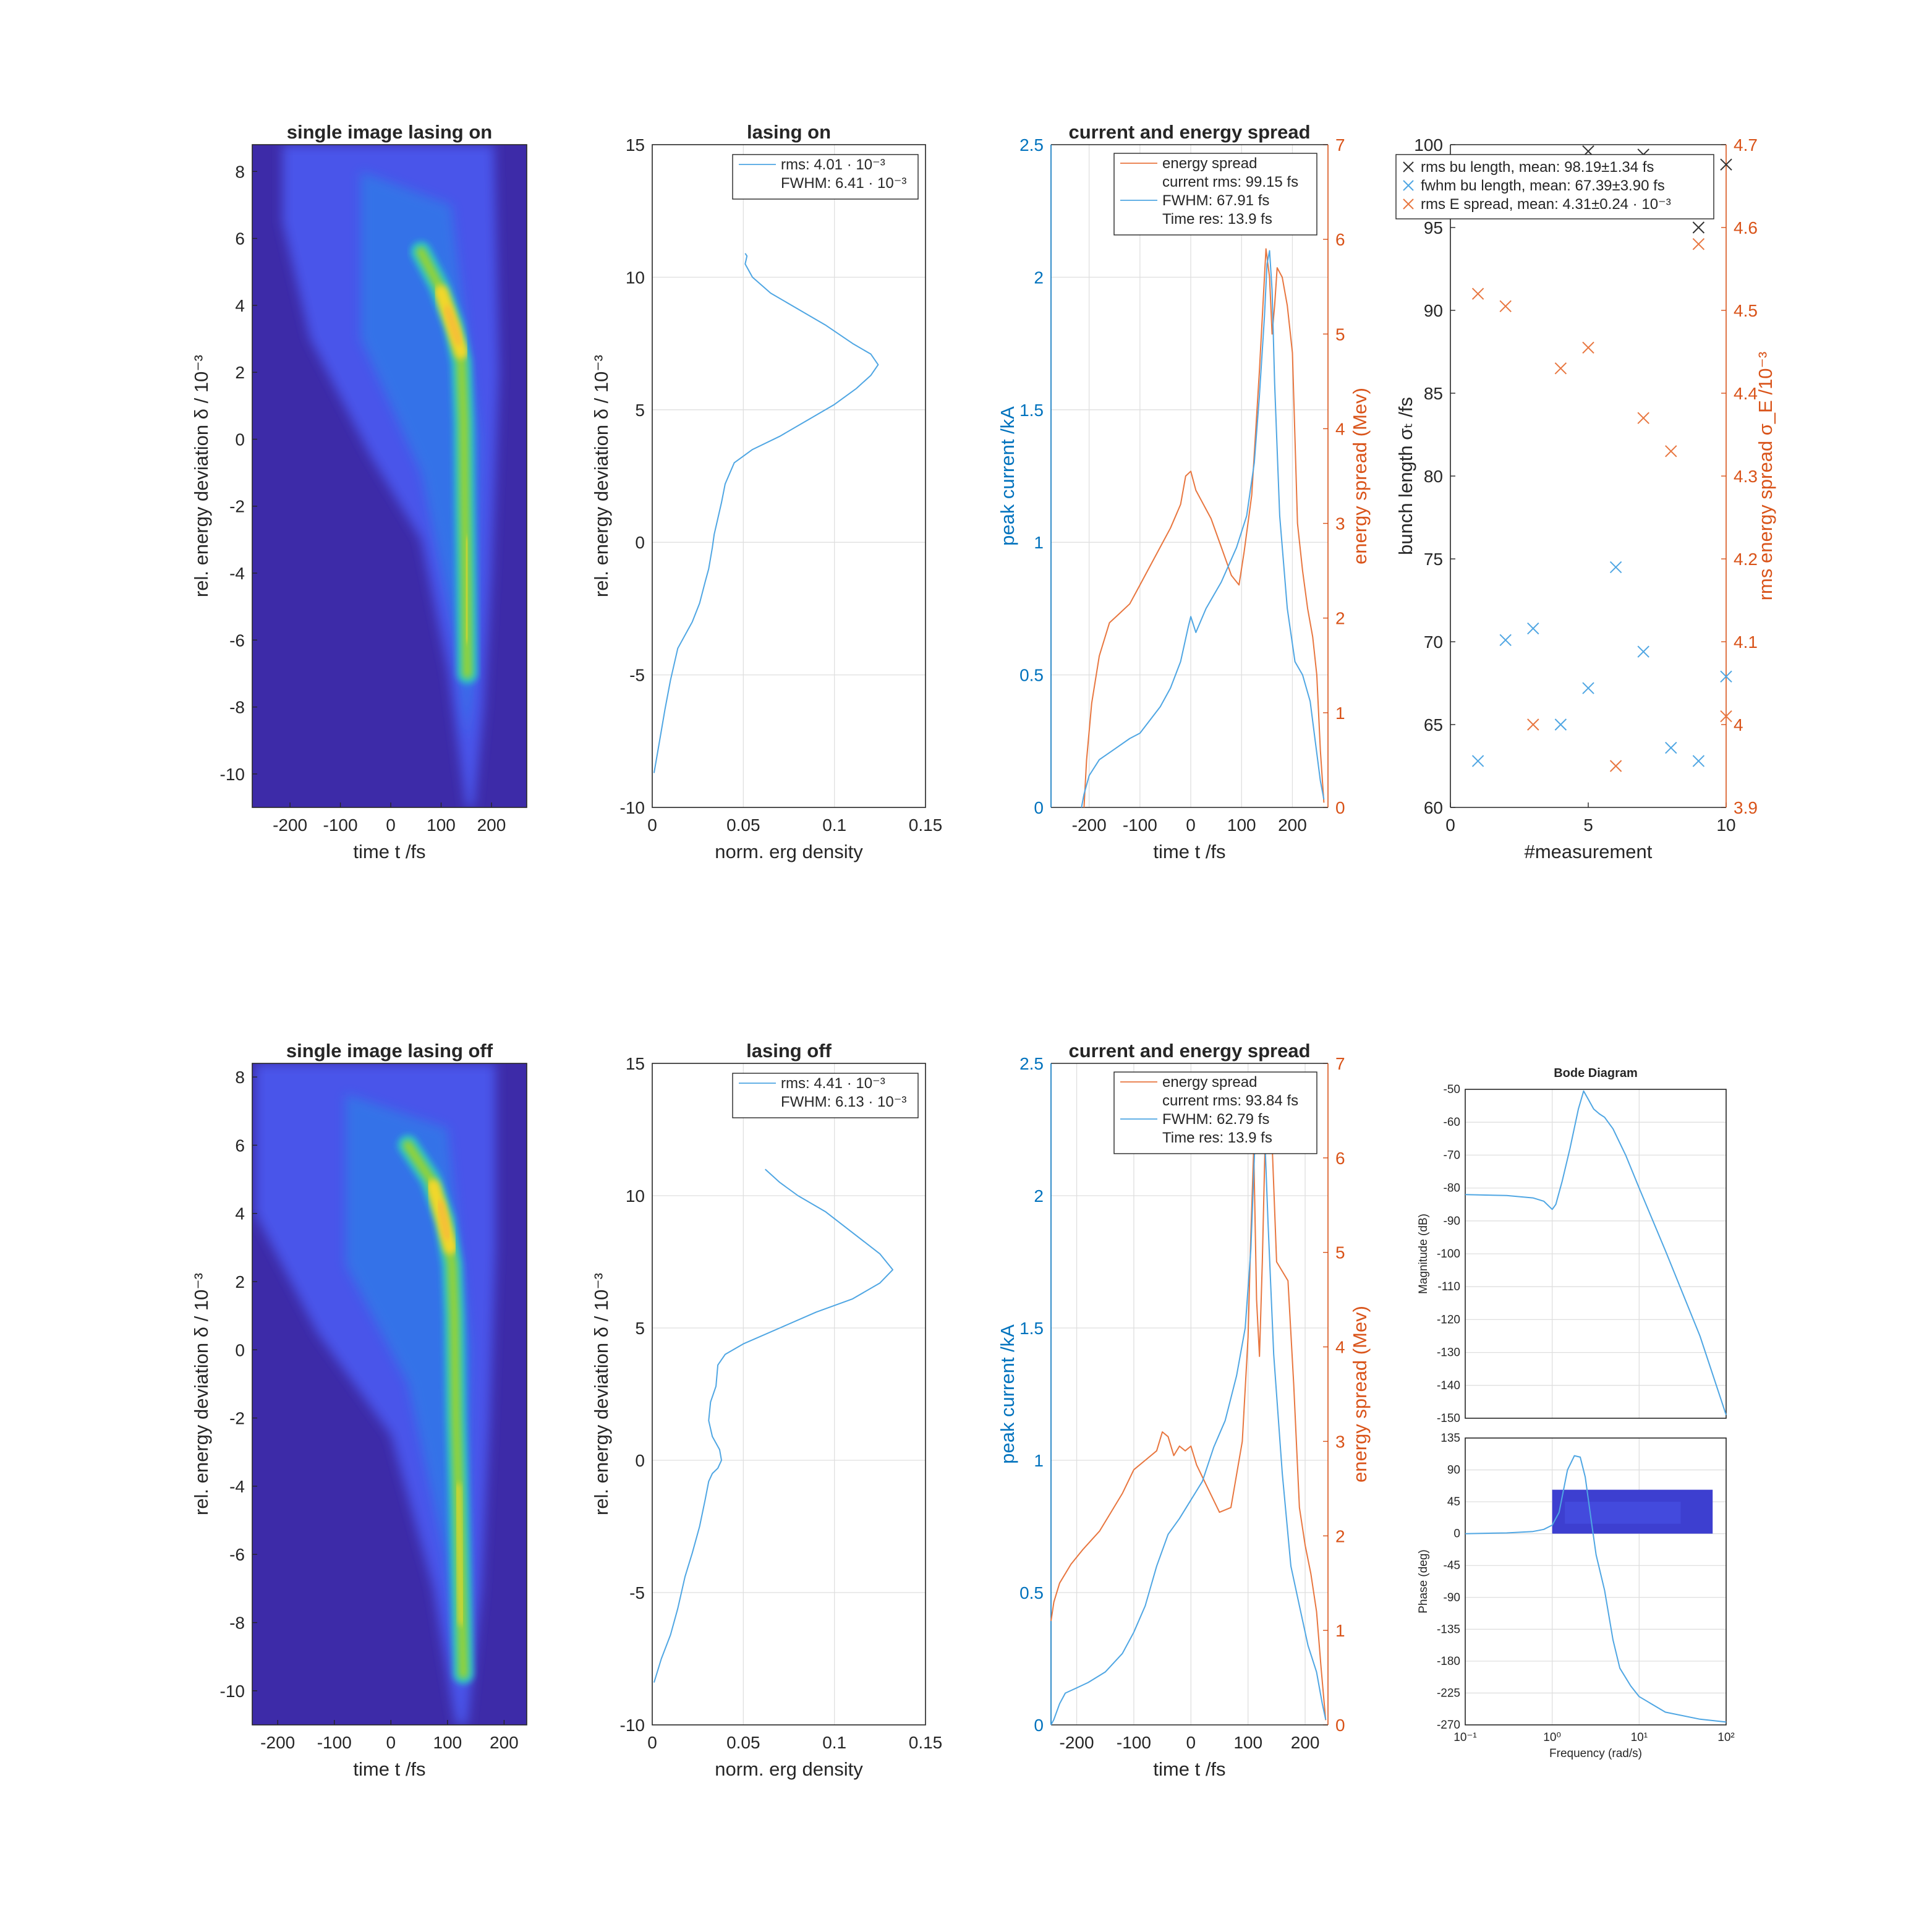  What do you see at coordinates (1340, 334) in the screenshot?
I see `y-right-tick-label: 5` at bounding box center [1340, 334].